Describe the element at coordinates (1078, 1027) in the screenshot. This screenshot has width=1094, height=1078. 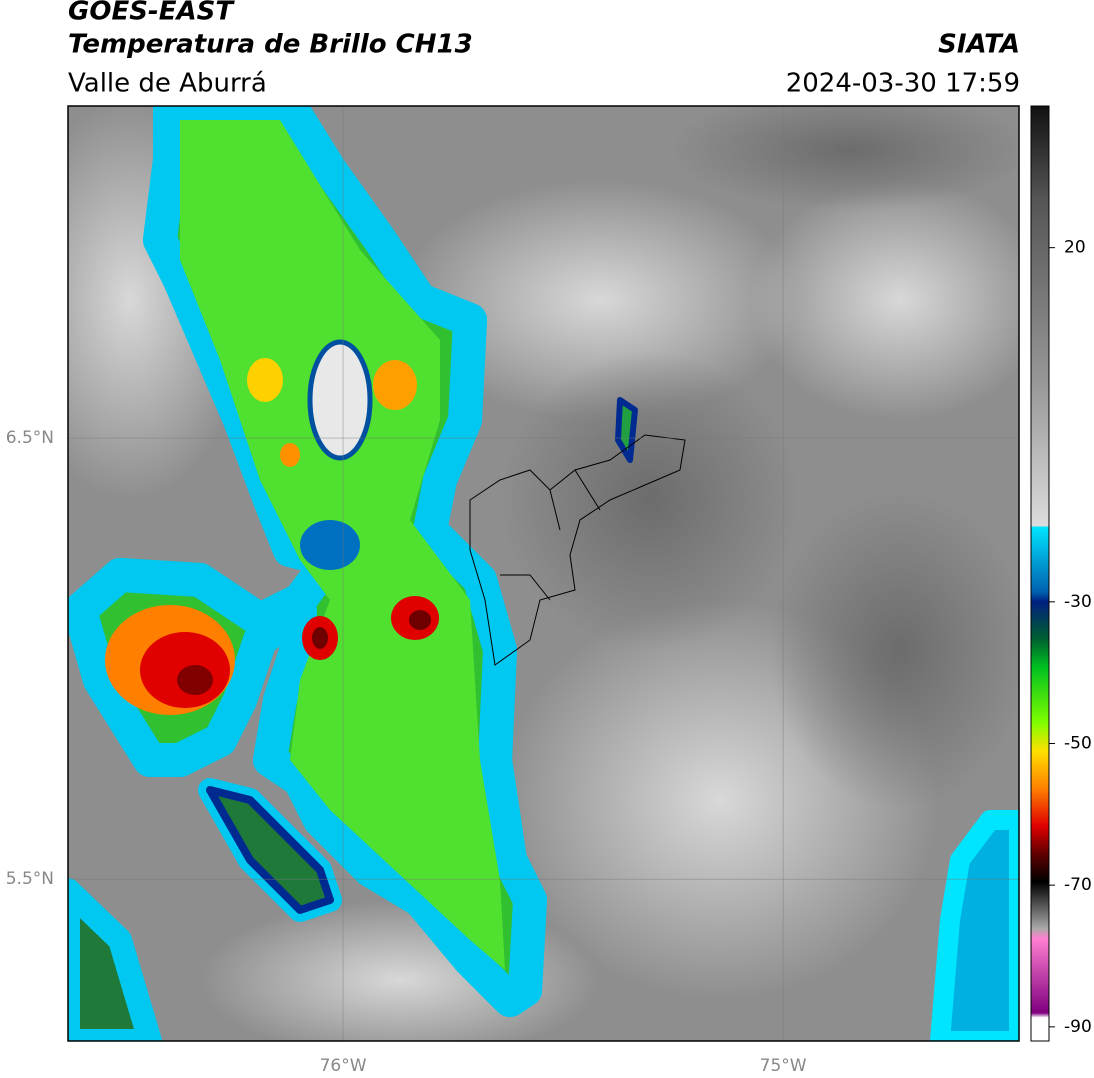
I see `colorbar-tick-label: -90` at that location.